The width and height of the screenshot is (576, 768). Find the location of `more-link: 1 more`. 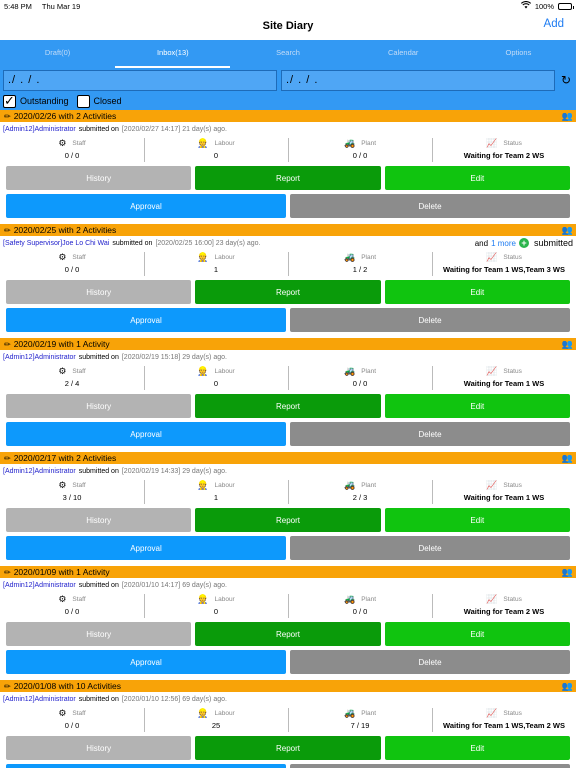

more-link: 1 more is located at coordinates (503, 243).